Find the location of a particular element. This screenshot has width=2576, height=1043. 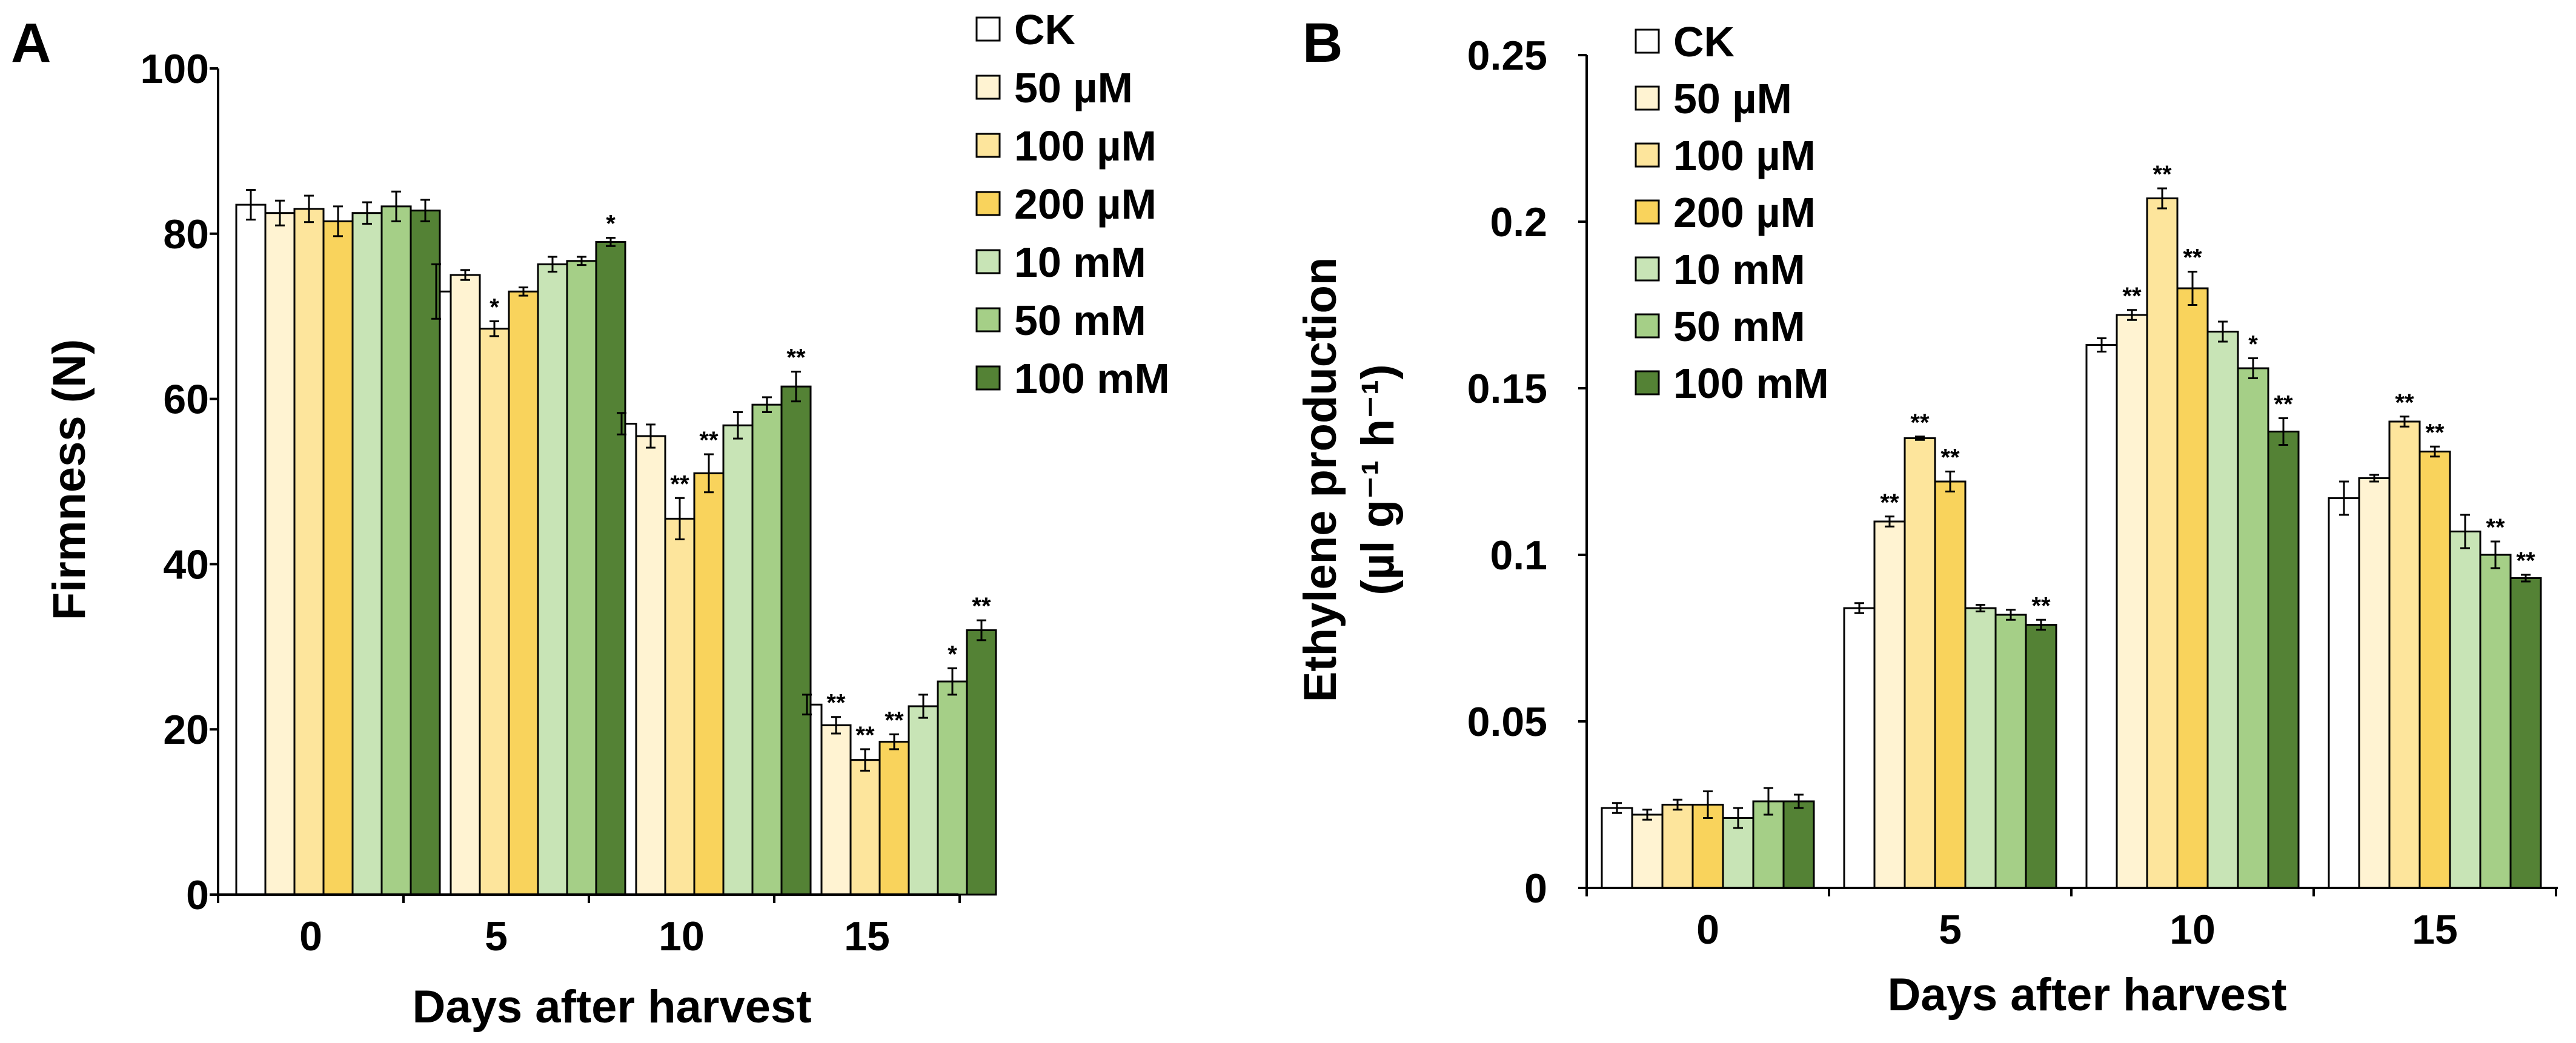

significance-100-um-day-15: ** is located at coordinates (2404, 402).